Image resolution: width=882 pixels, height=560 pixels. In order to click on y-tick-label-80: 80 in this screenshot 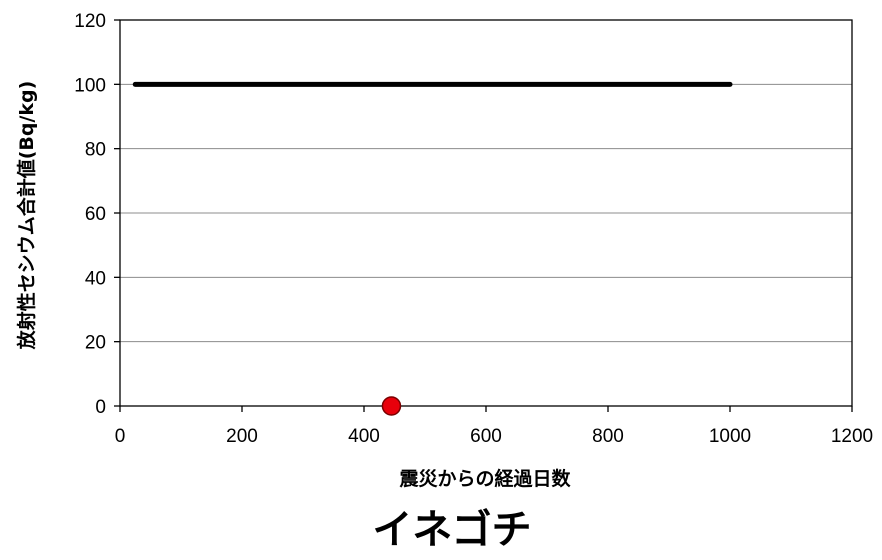, I will do `click(95, 150)`.